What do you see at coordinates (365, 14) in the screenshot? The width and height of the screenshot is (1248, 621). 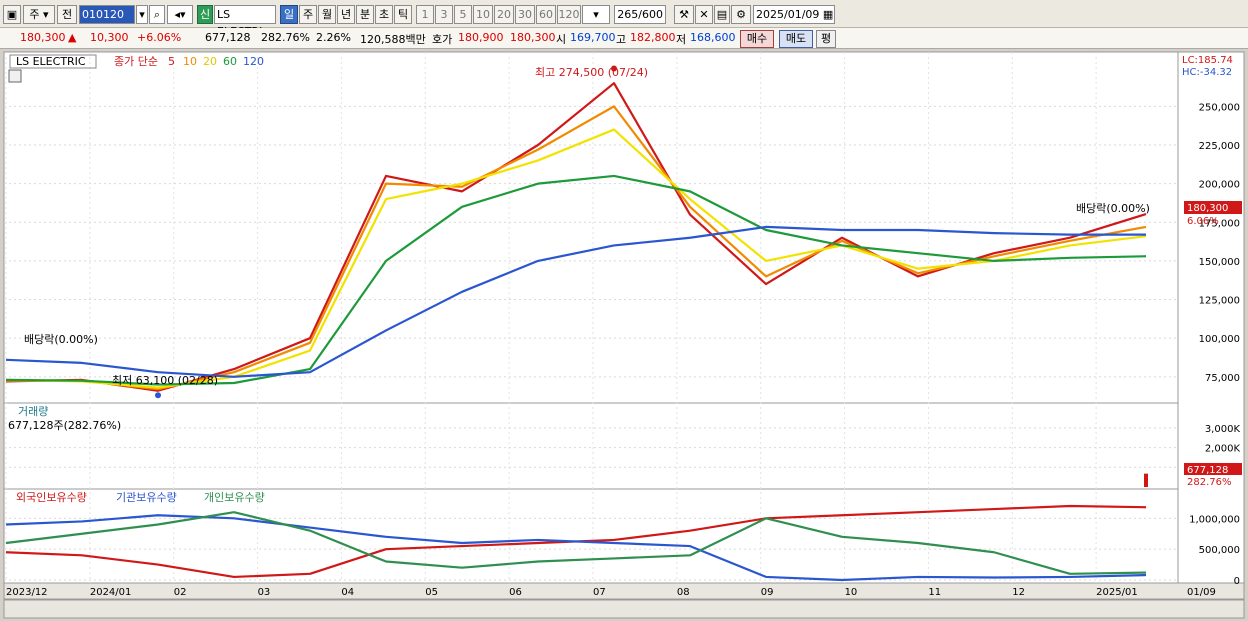 I see `tab-minute: 분` at bounding box center [365, 14].